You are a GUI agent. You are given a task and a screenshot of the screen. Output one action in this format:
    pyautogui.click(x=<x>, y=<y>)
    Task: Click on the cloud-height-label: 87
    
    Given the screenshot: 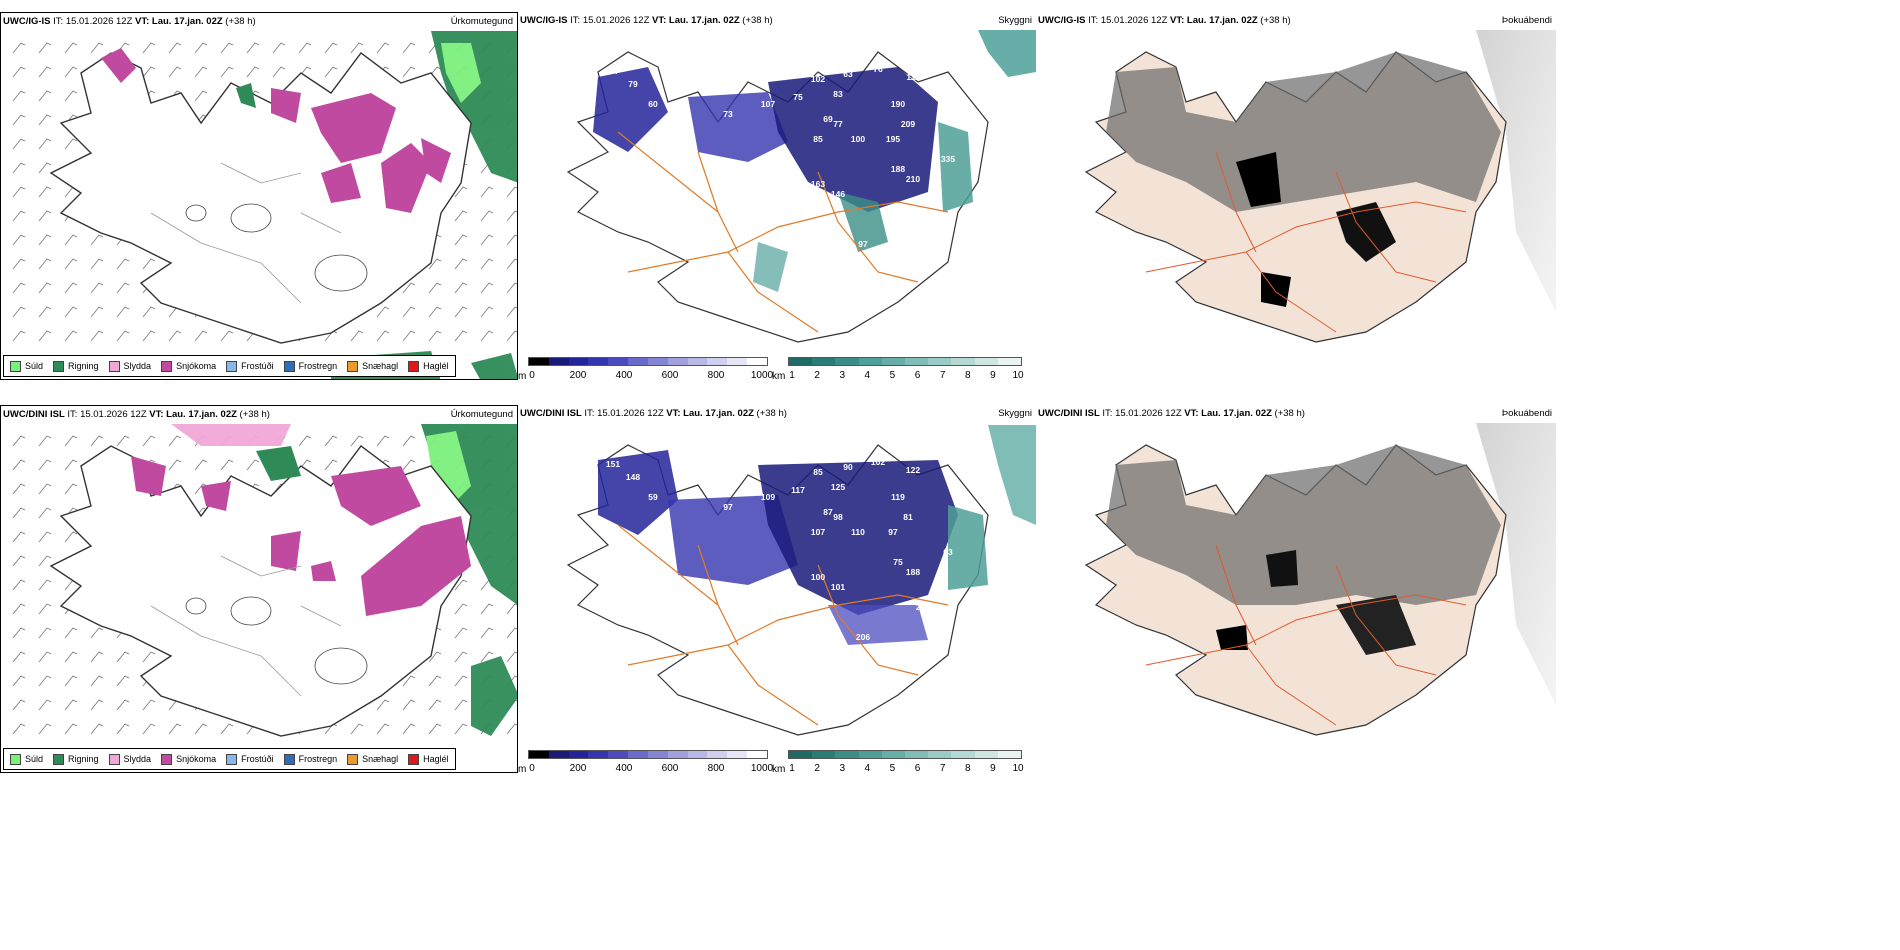 What is the action you would take?
    pyautogui.click(x=828, y=512)
    